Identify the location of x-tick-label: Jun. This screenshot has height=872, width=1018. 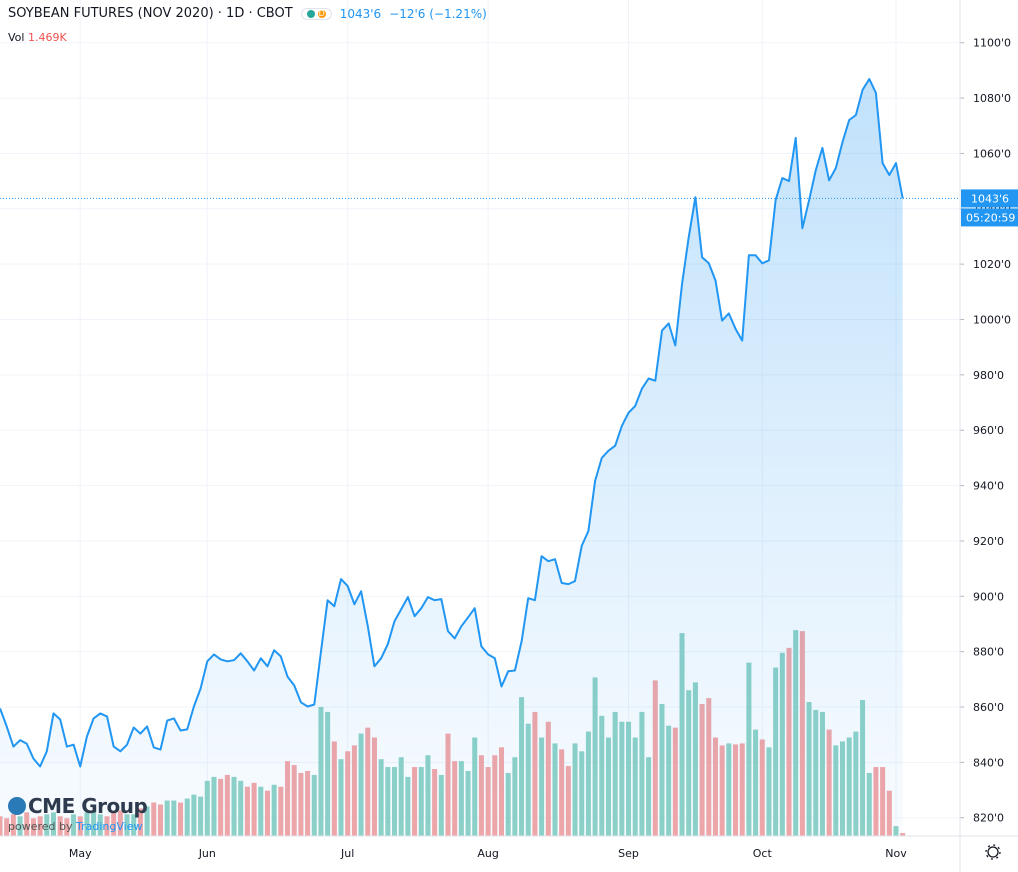
(207, 853).